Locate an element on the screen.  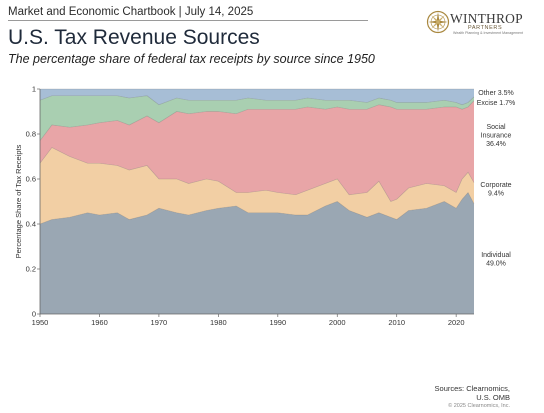
logo-wordmark: WINTHROP is located at coordinates (486, 18).